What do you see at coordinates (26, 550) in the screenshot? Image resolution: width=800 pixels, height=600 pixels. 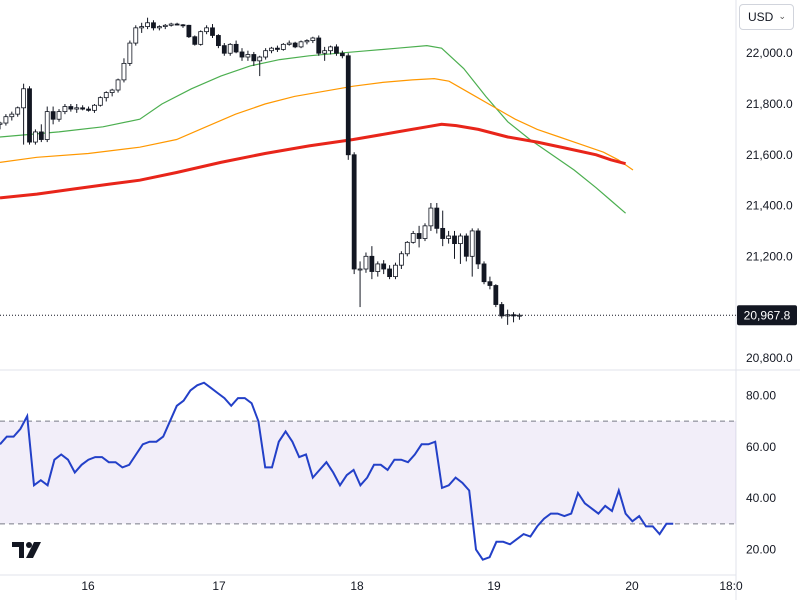 I see `tradingview-logo` at bounding box center [26, 550].